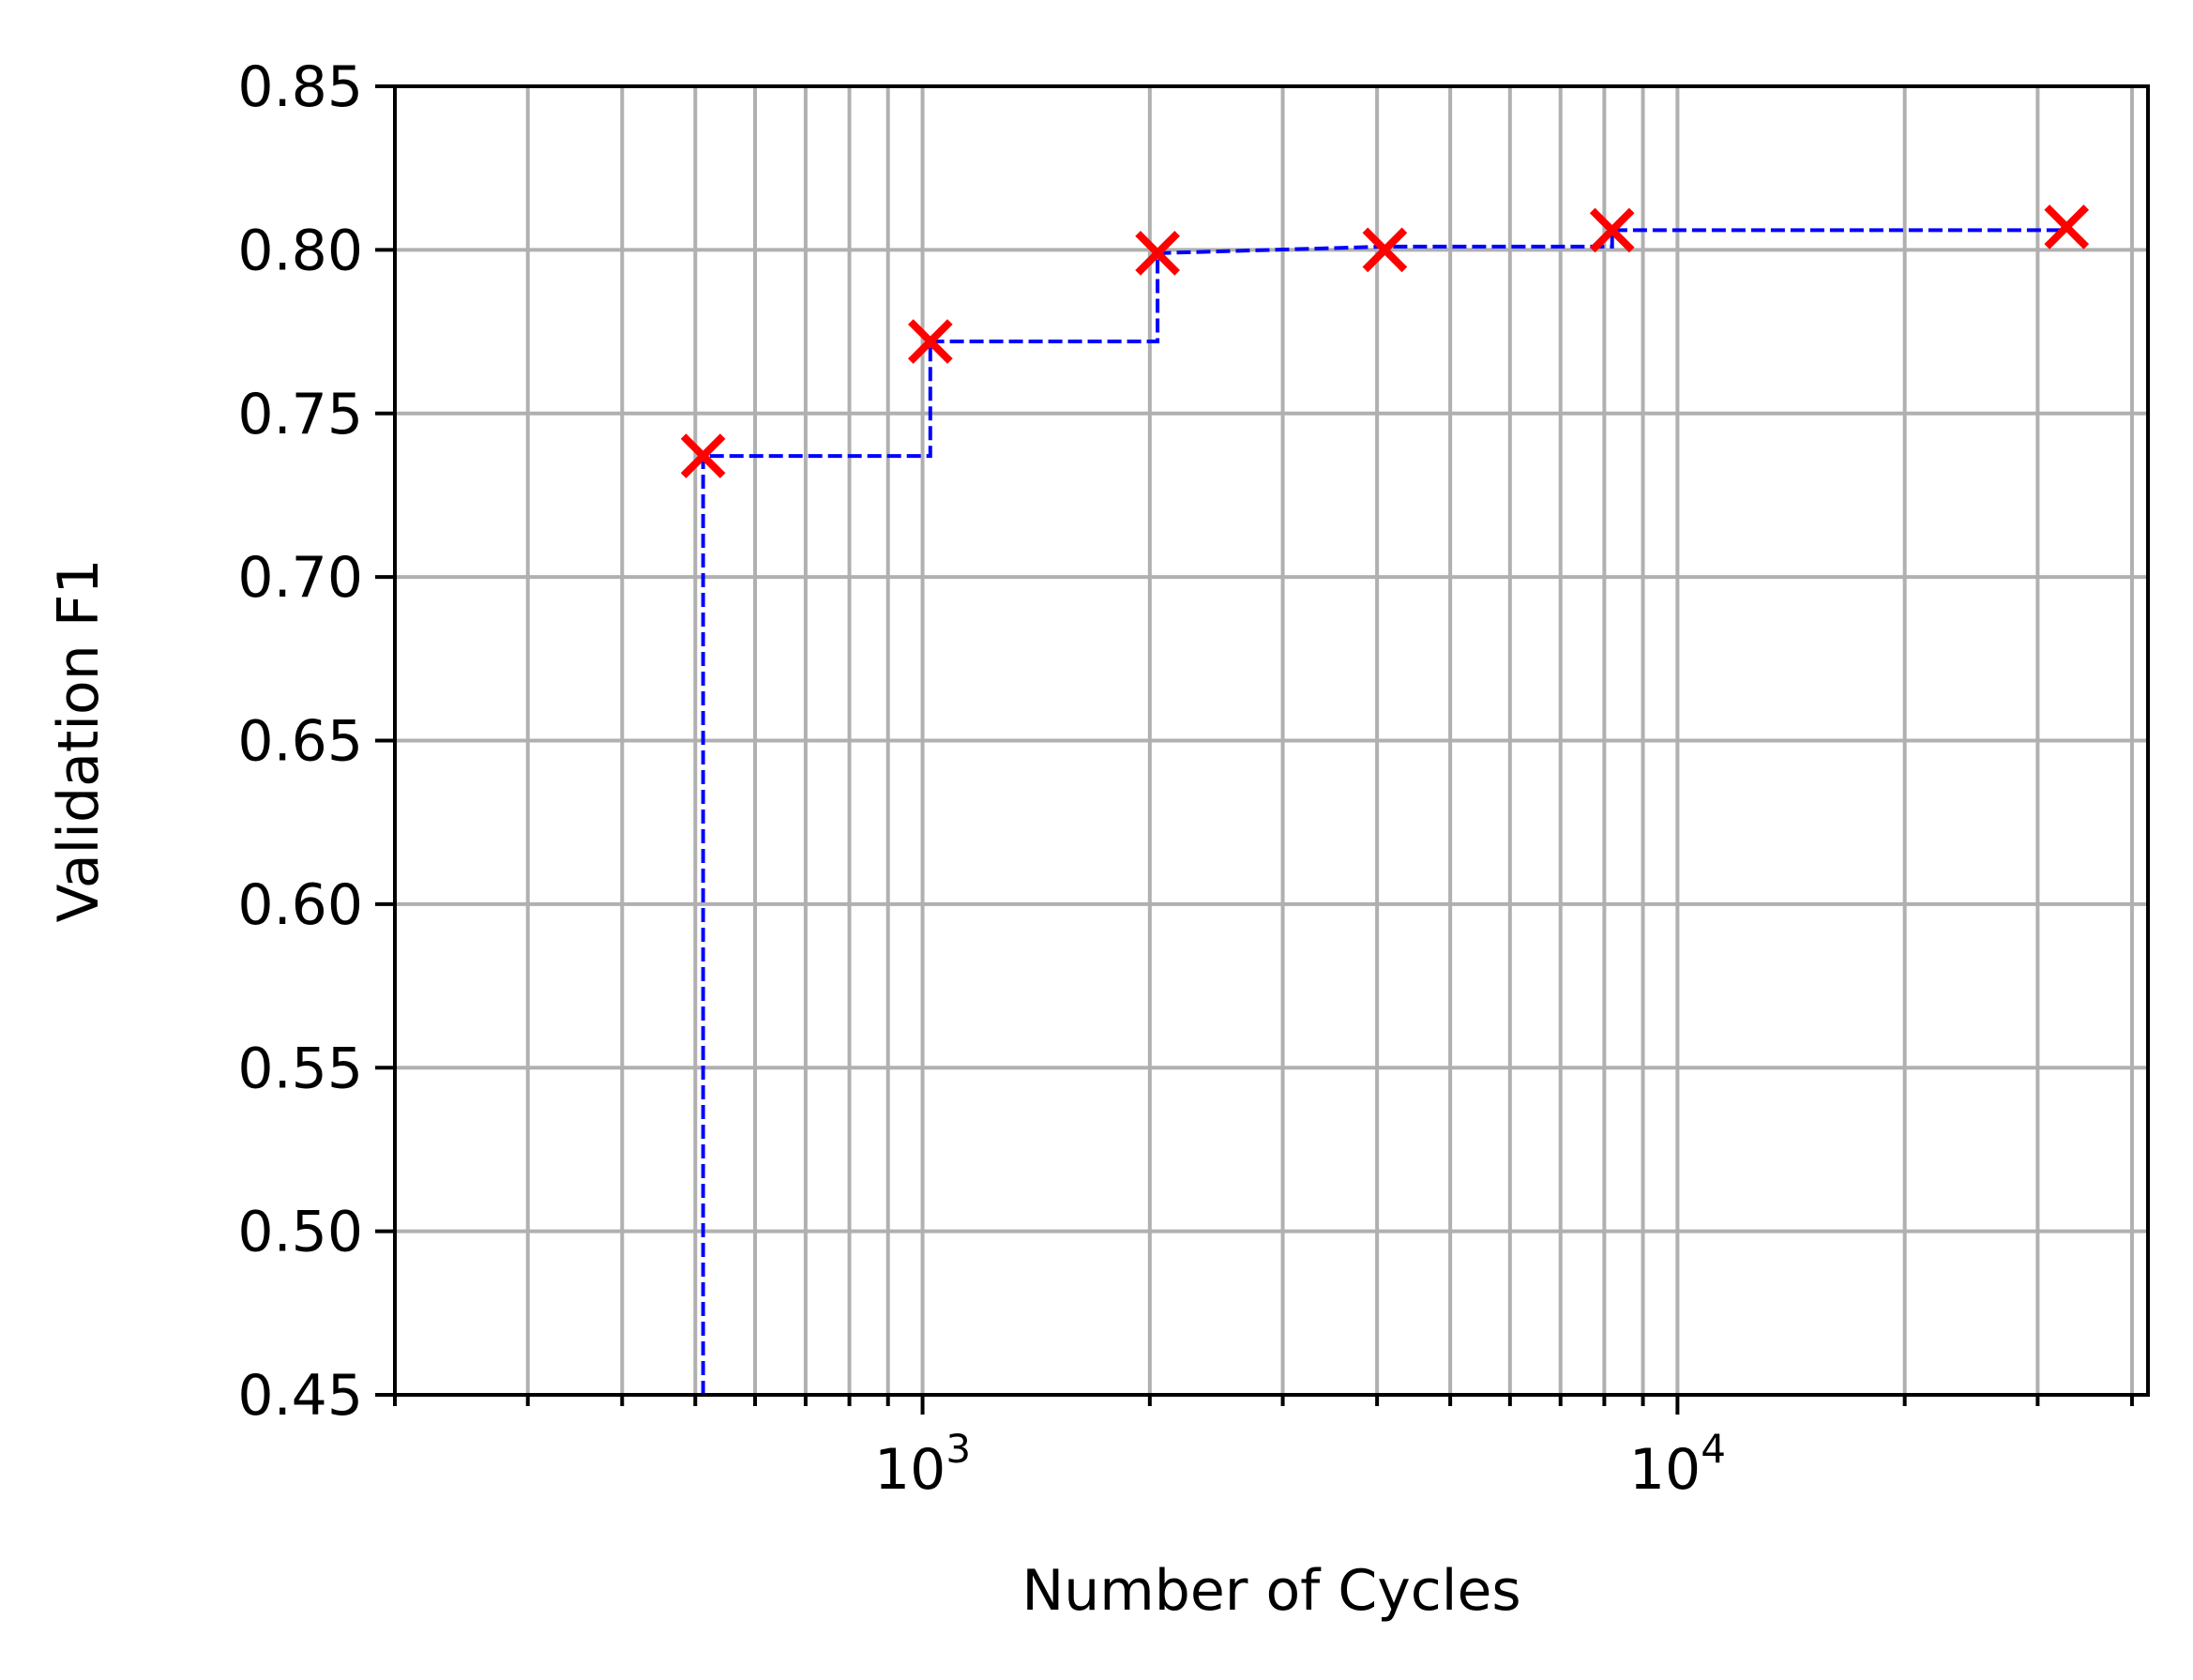 The image size is (2193, 1680). I want to click on x-tick-label: 10⁴, so click(1677, 1464).